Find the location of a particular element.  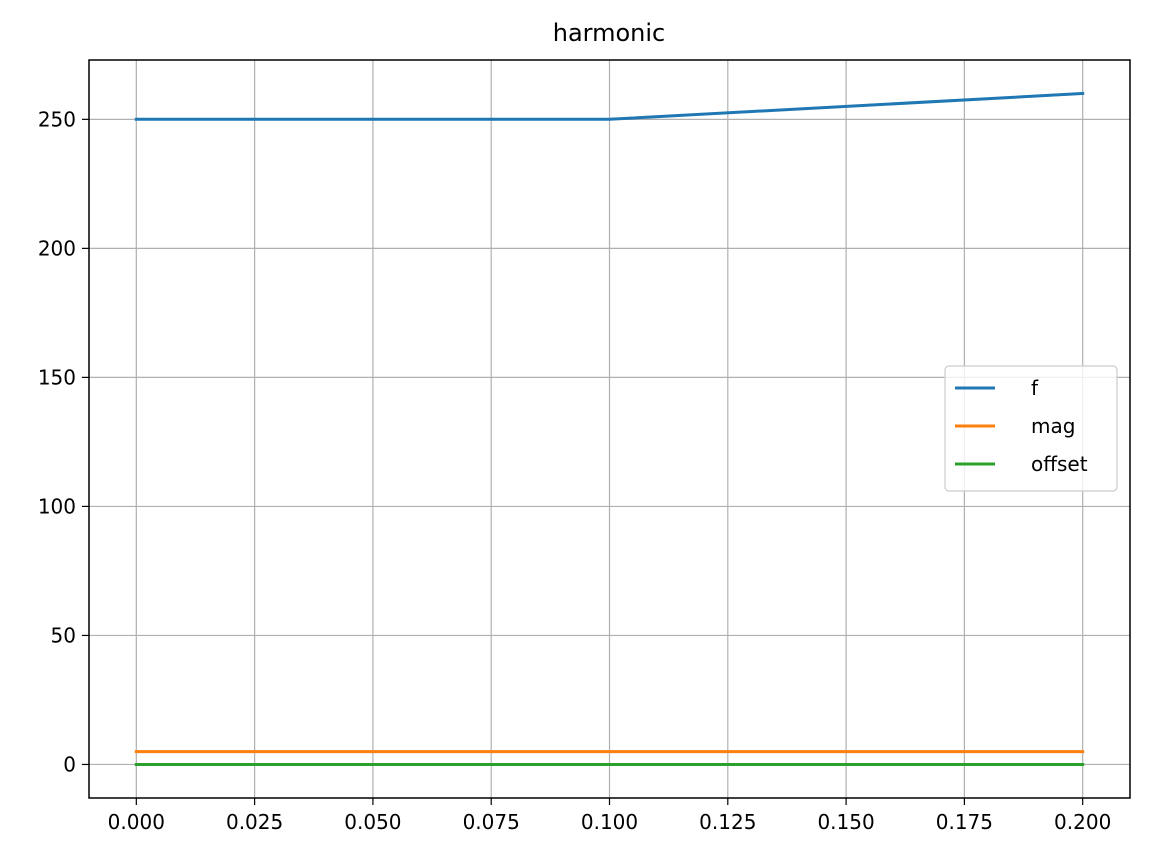

x-tick-label: 0.025 is located at coordinates (254, 822).